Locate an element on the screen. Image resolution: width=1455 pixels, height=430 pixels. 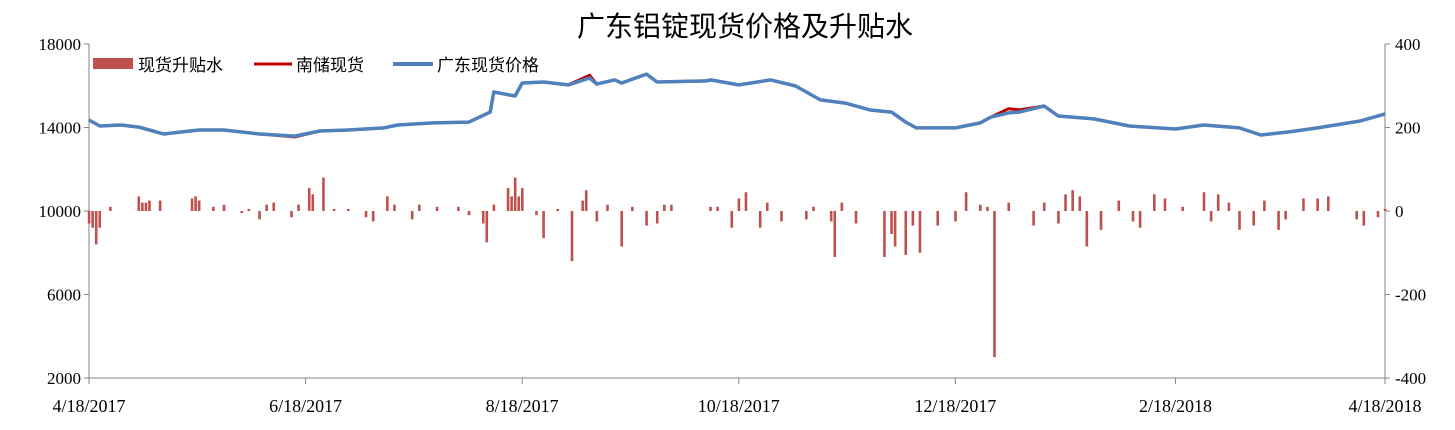
left-tick-label: 2000 is located at coordinates (64, 378).